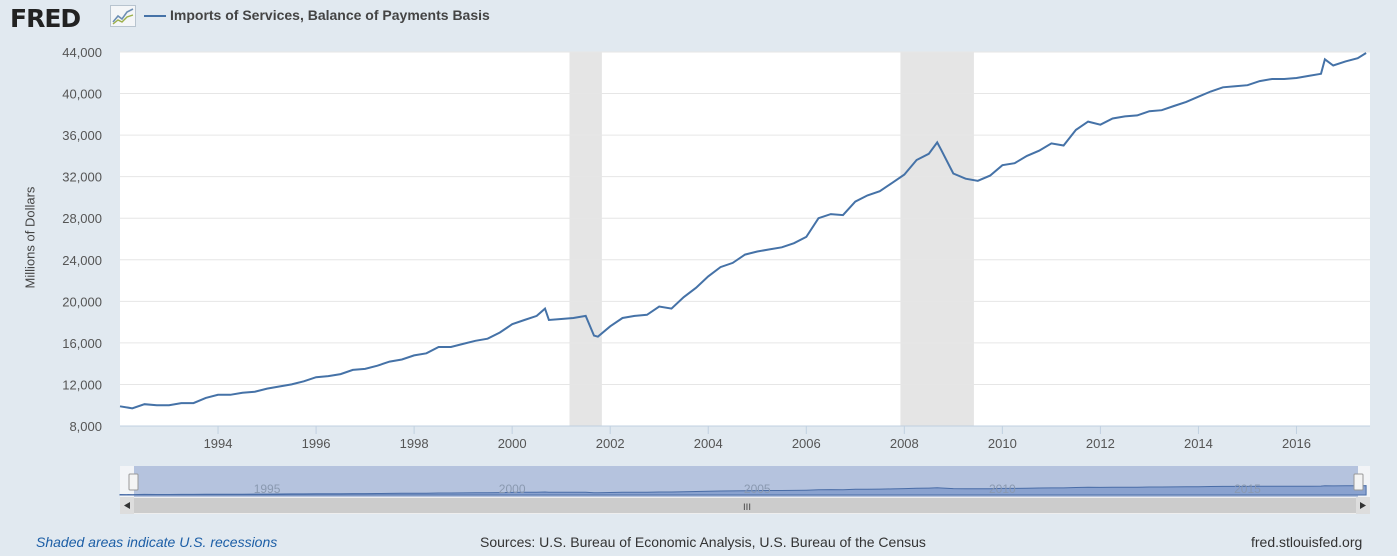  What do you see at coordinates (45, 18) in the screenshot?
I see `fred-logo: FRED` at bounding box center [45, 18].